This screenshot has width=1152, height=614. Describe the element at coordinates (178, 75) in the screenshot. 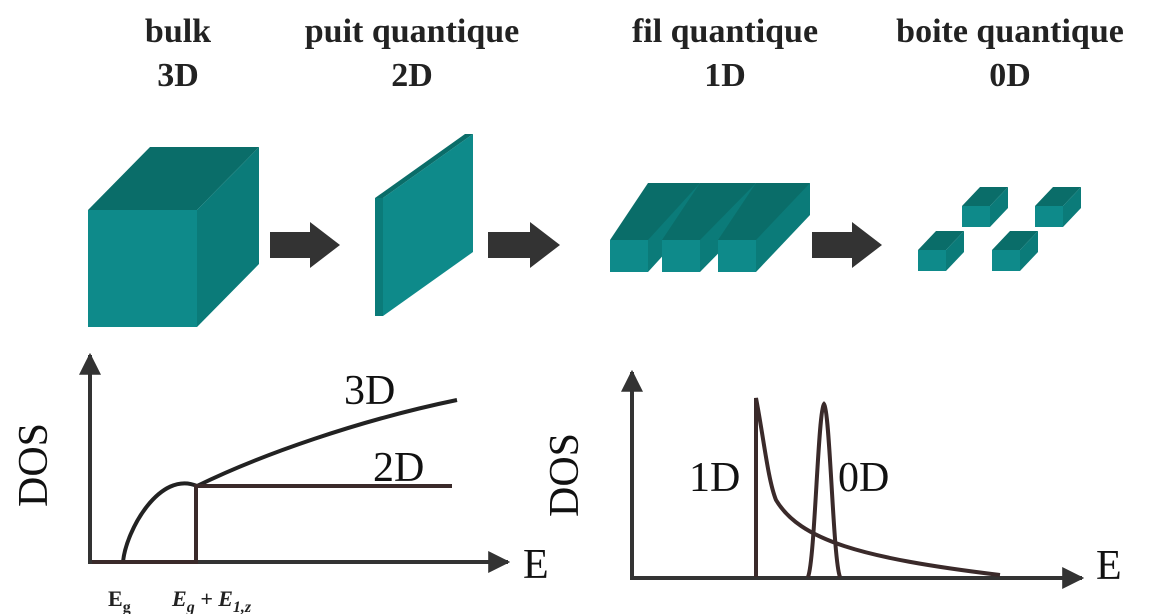

I see `header-bulk-dim: 3D` at that location.